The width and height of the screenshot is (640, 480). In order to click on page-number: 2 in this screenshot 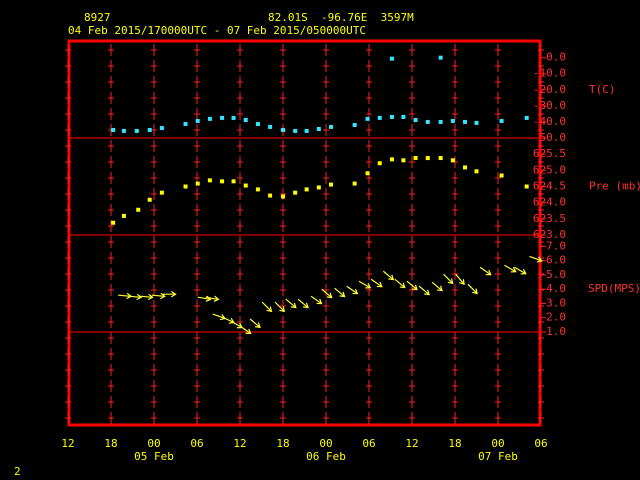, I will do `click(17, 471)`.